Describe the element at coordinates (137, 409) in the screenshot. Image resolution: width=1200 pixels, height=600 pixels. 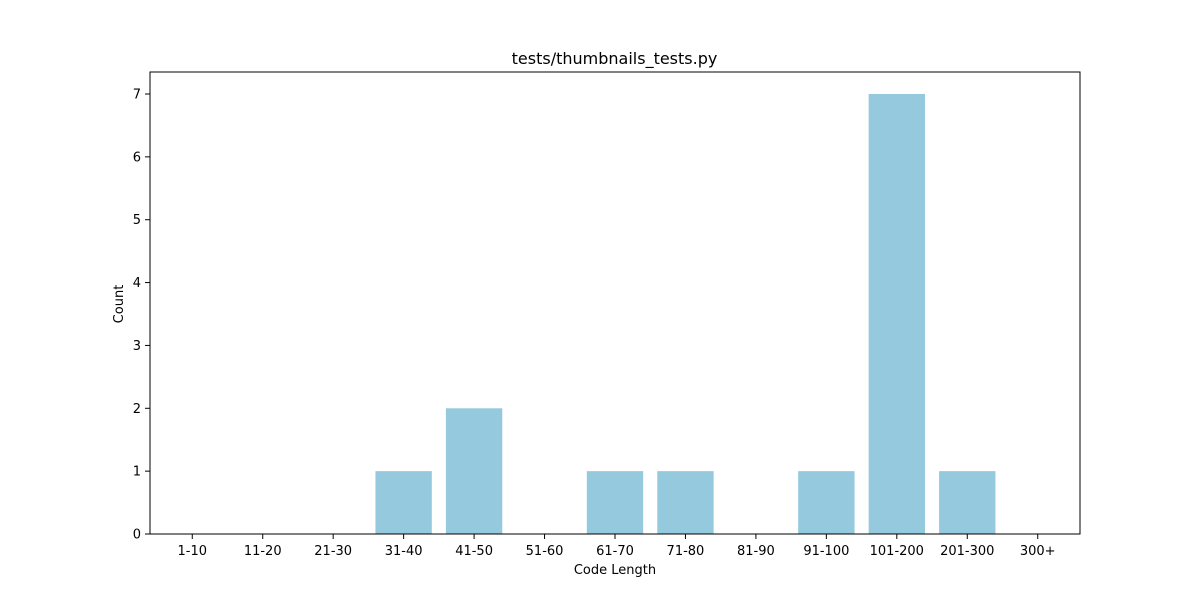
I see `y-tick-label: 2` at that location.